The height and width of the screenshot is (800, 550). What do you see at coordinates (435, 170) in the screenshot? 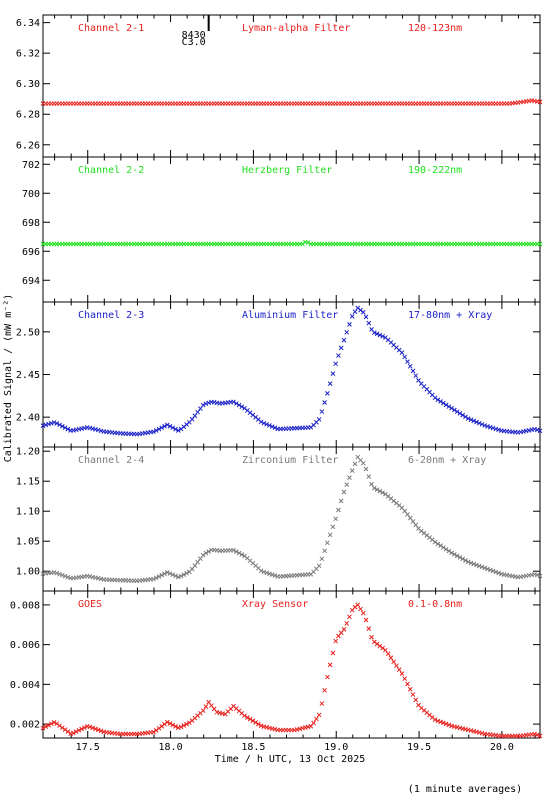
I see `panel-band-label: 190-222nm` at bounding box center [435, 170].